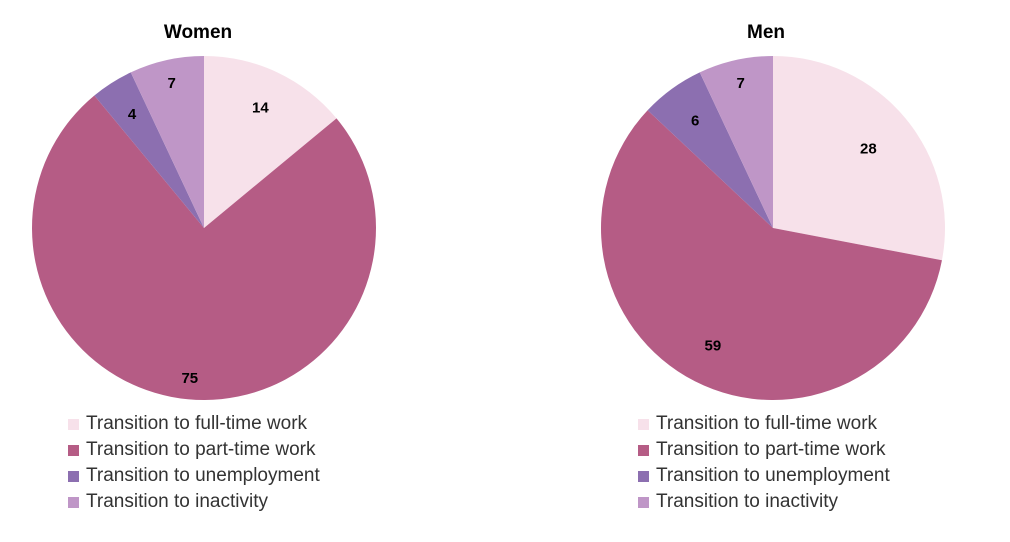  I want to click on slice-label-unemployment: 6, so click(695, 120).